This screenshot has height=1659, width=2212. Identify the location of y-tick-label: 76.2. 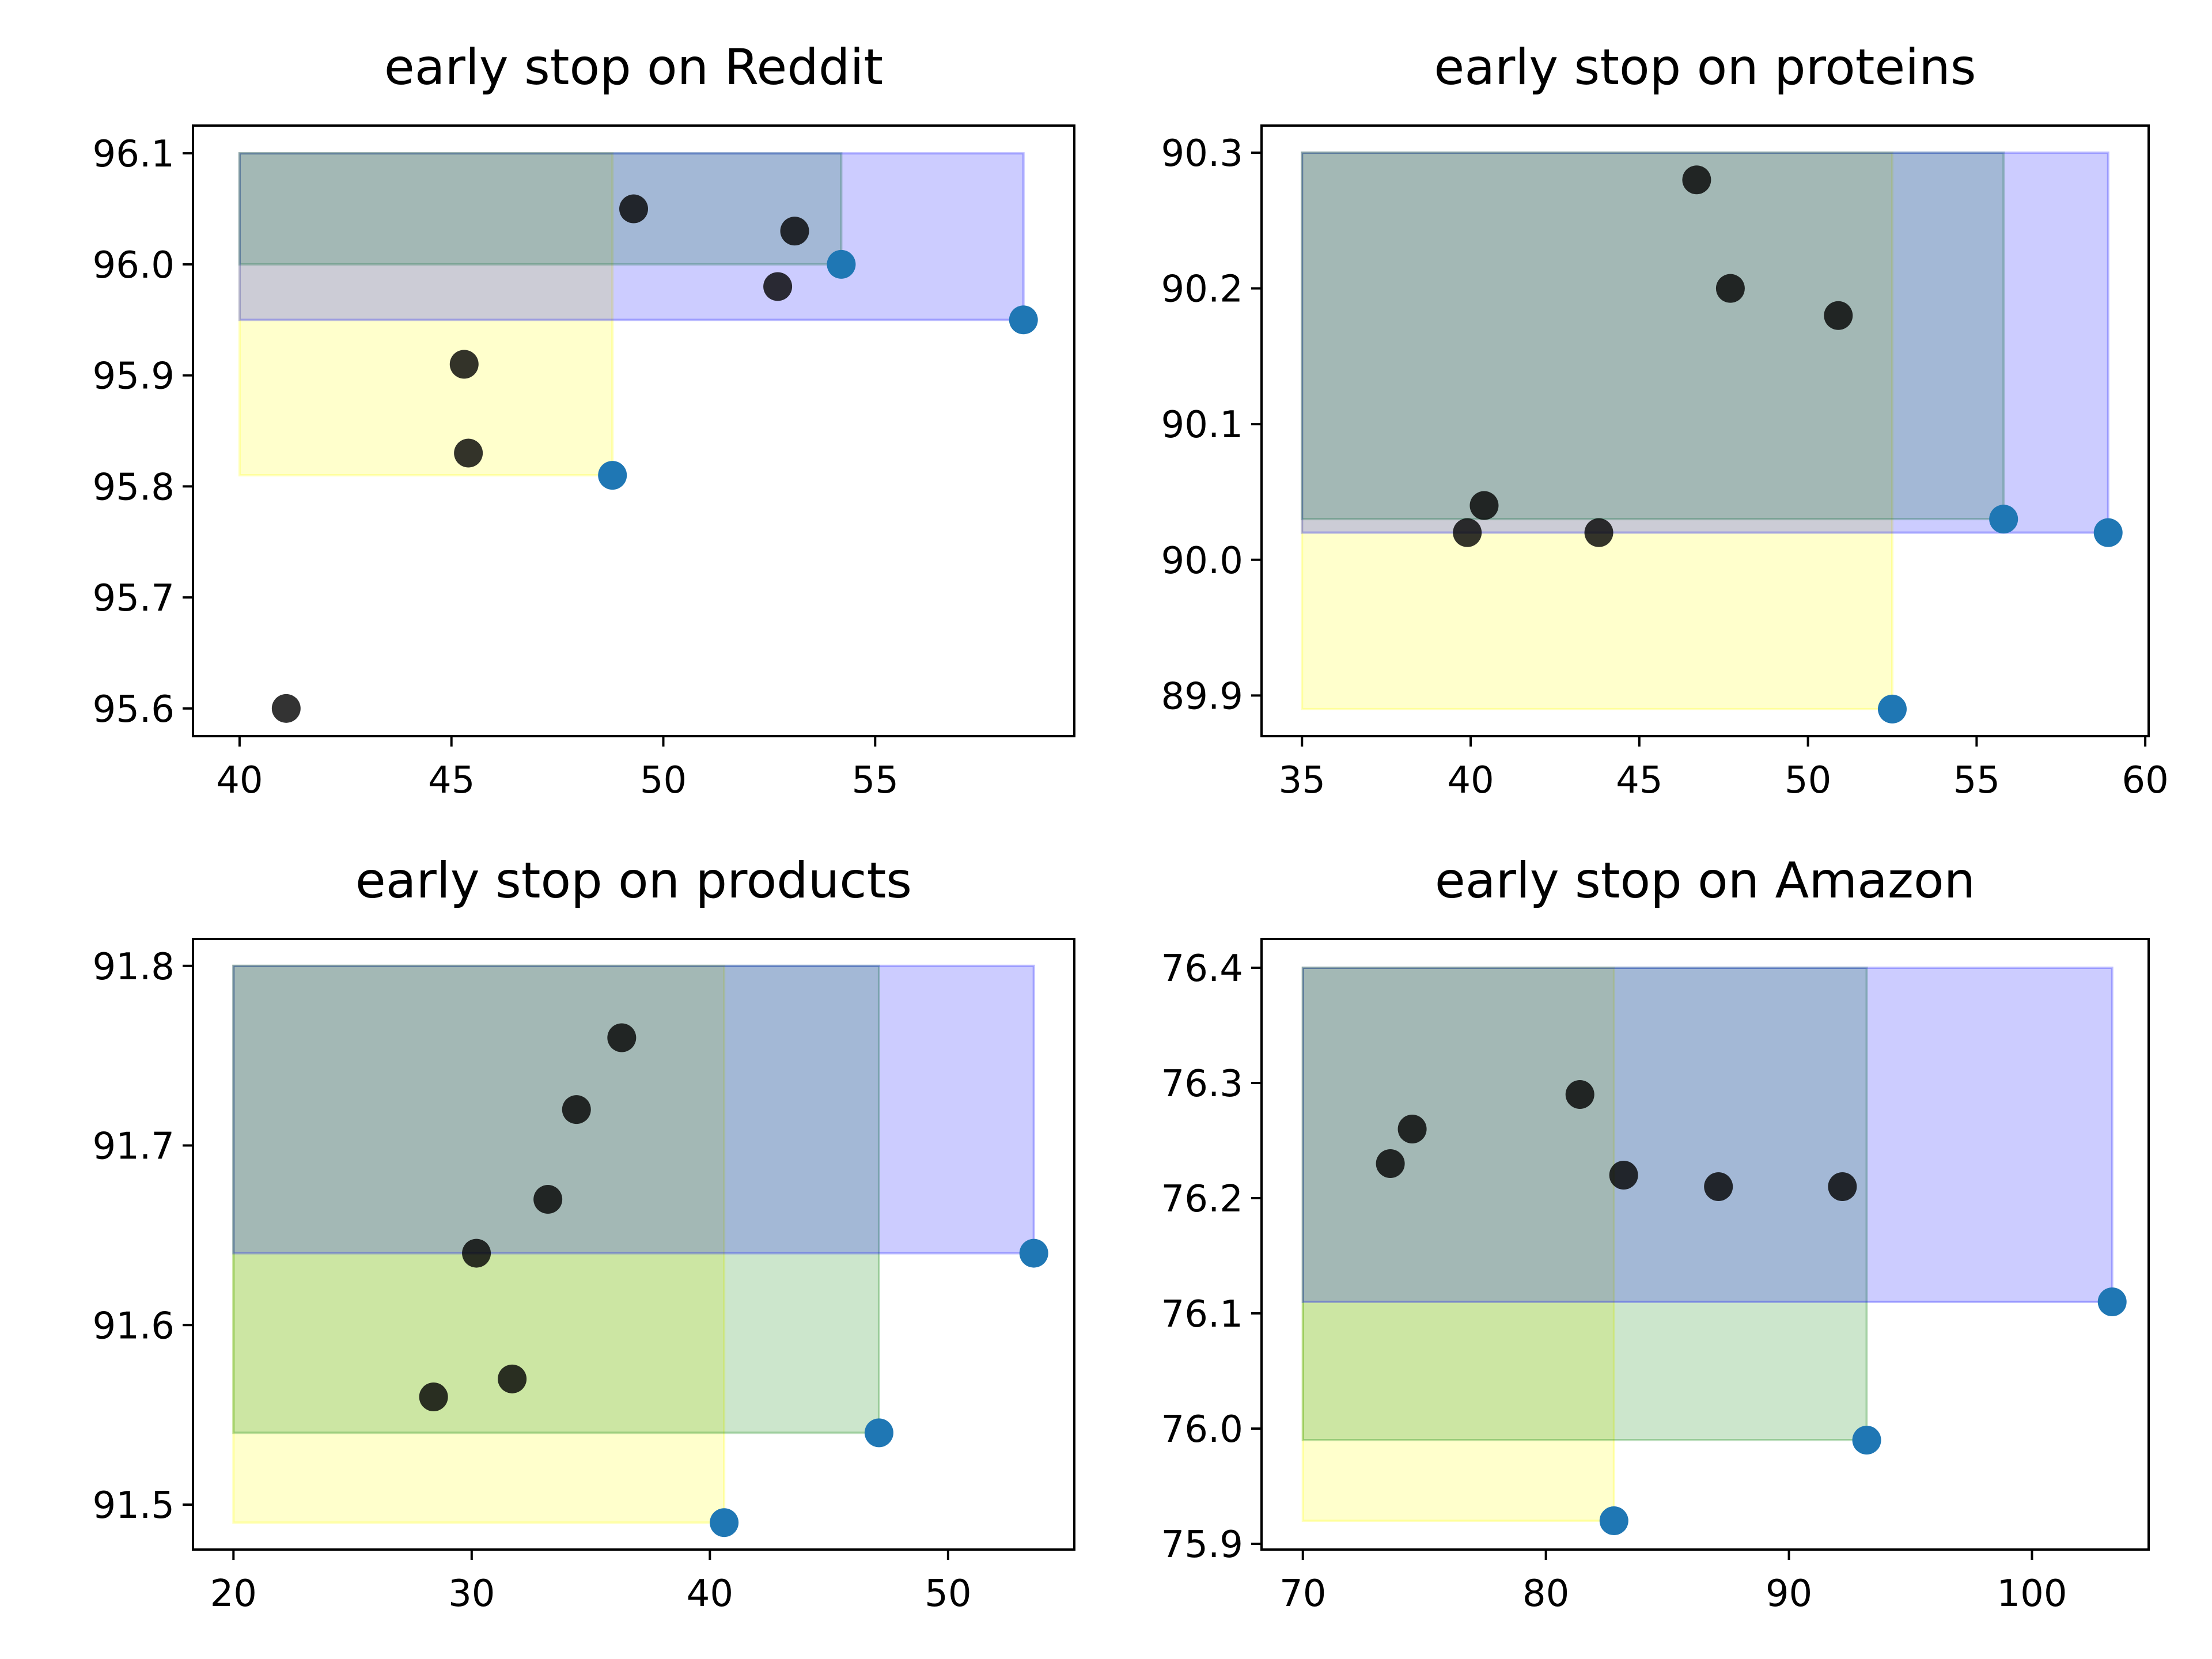
(1202, 1199).